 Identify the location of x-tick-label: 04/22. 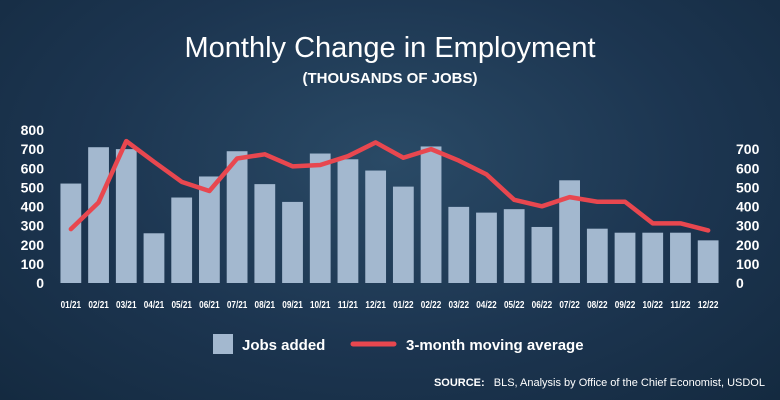
(486, 304).